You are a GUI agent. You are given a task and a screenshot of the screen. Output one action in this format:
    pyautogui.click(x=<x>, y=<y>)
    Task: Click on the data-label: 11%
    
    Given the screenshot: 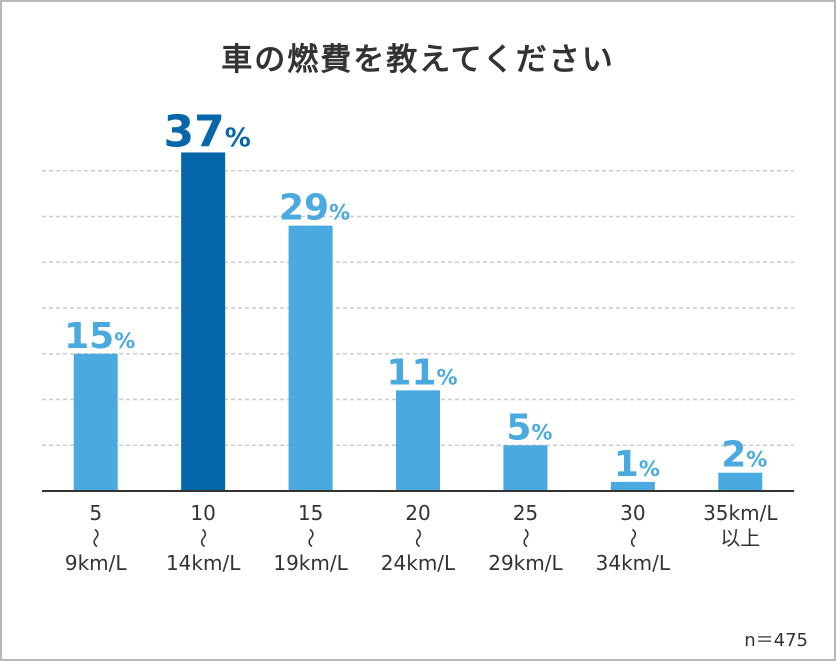 What is the action you would take?
    pyautogui.click(x=421, y=372)
    